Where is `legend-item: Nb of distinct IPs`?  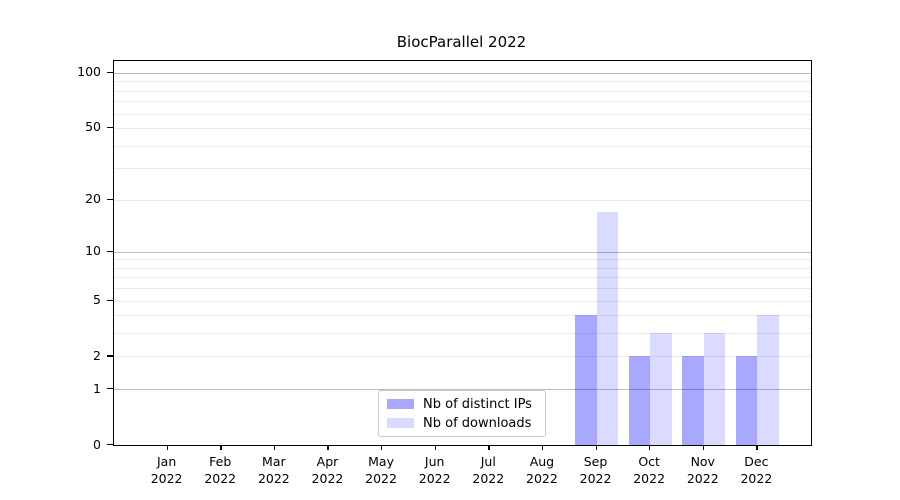 legend-item: Nb of distinct IPs is located at coordinates (462, 404).